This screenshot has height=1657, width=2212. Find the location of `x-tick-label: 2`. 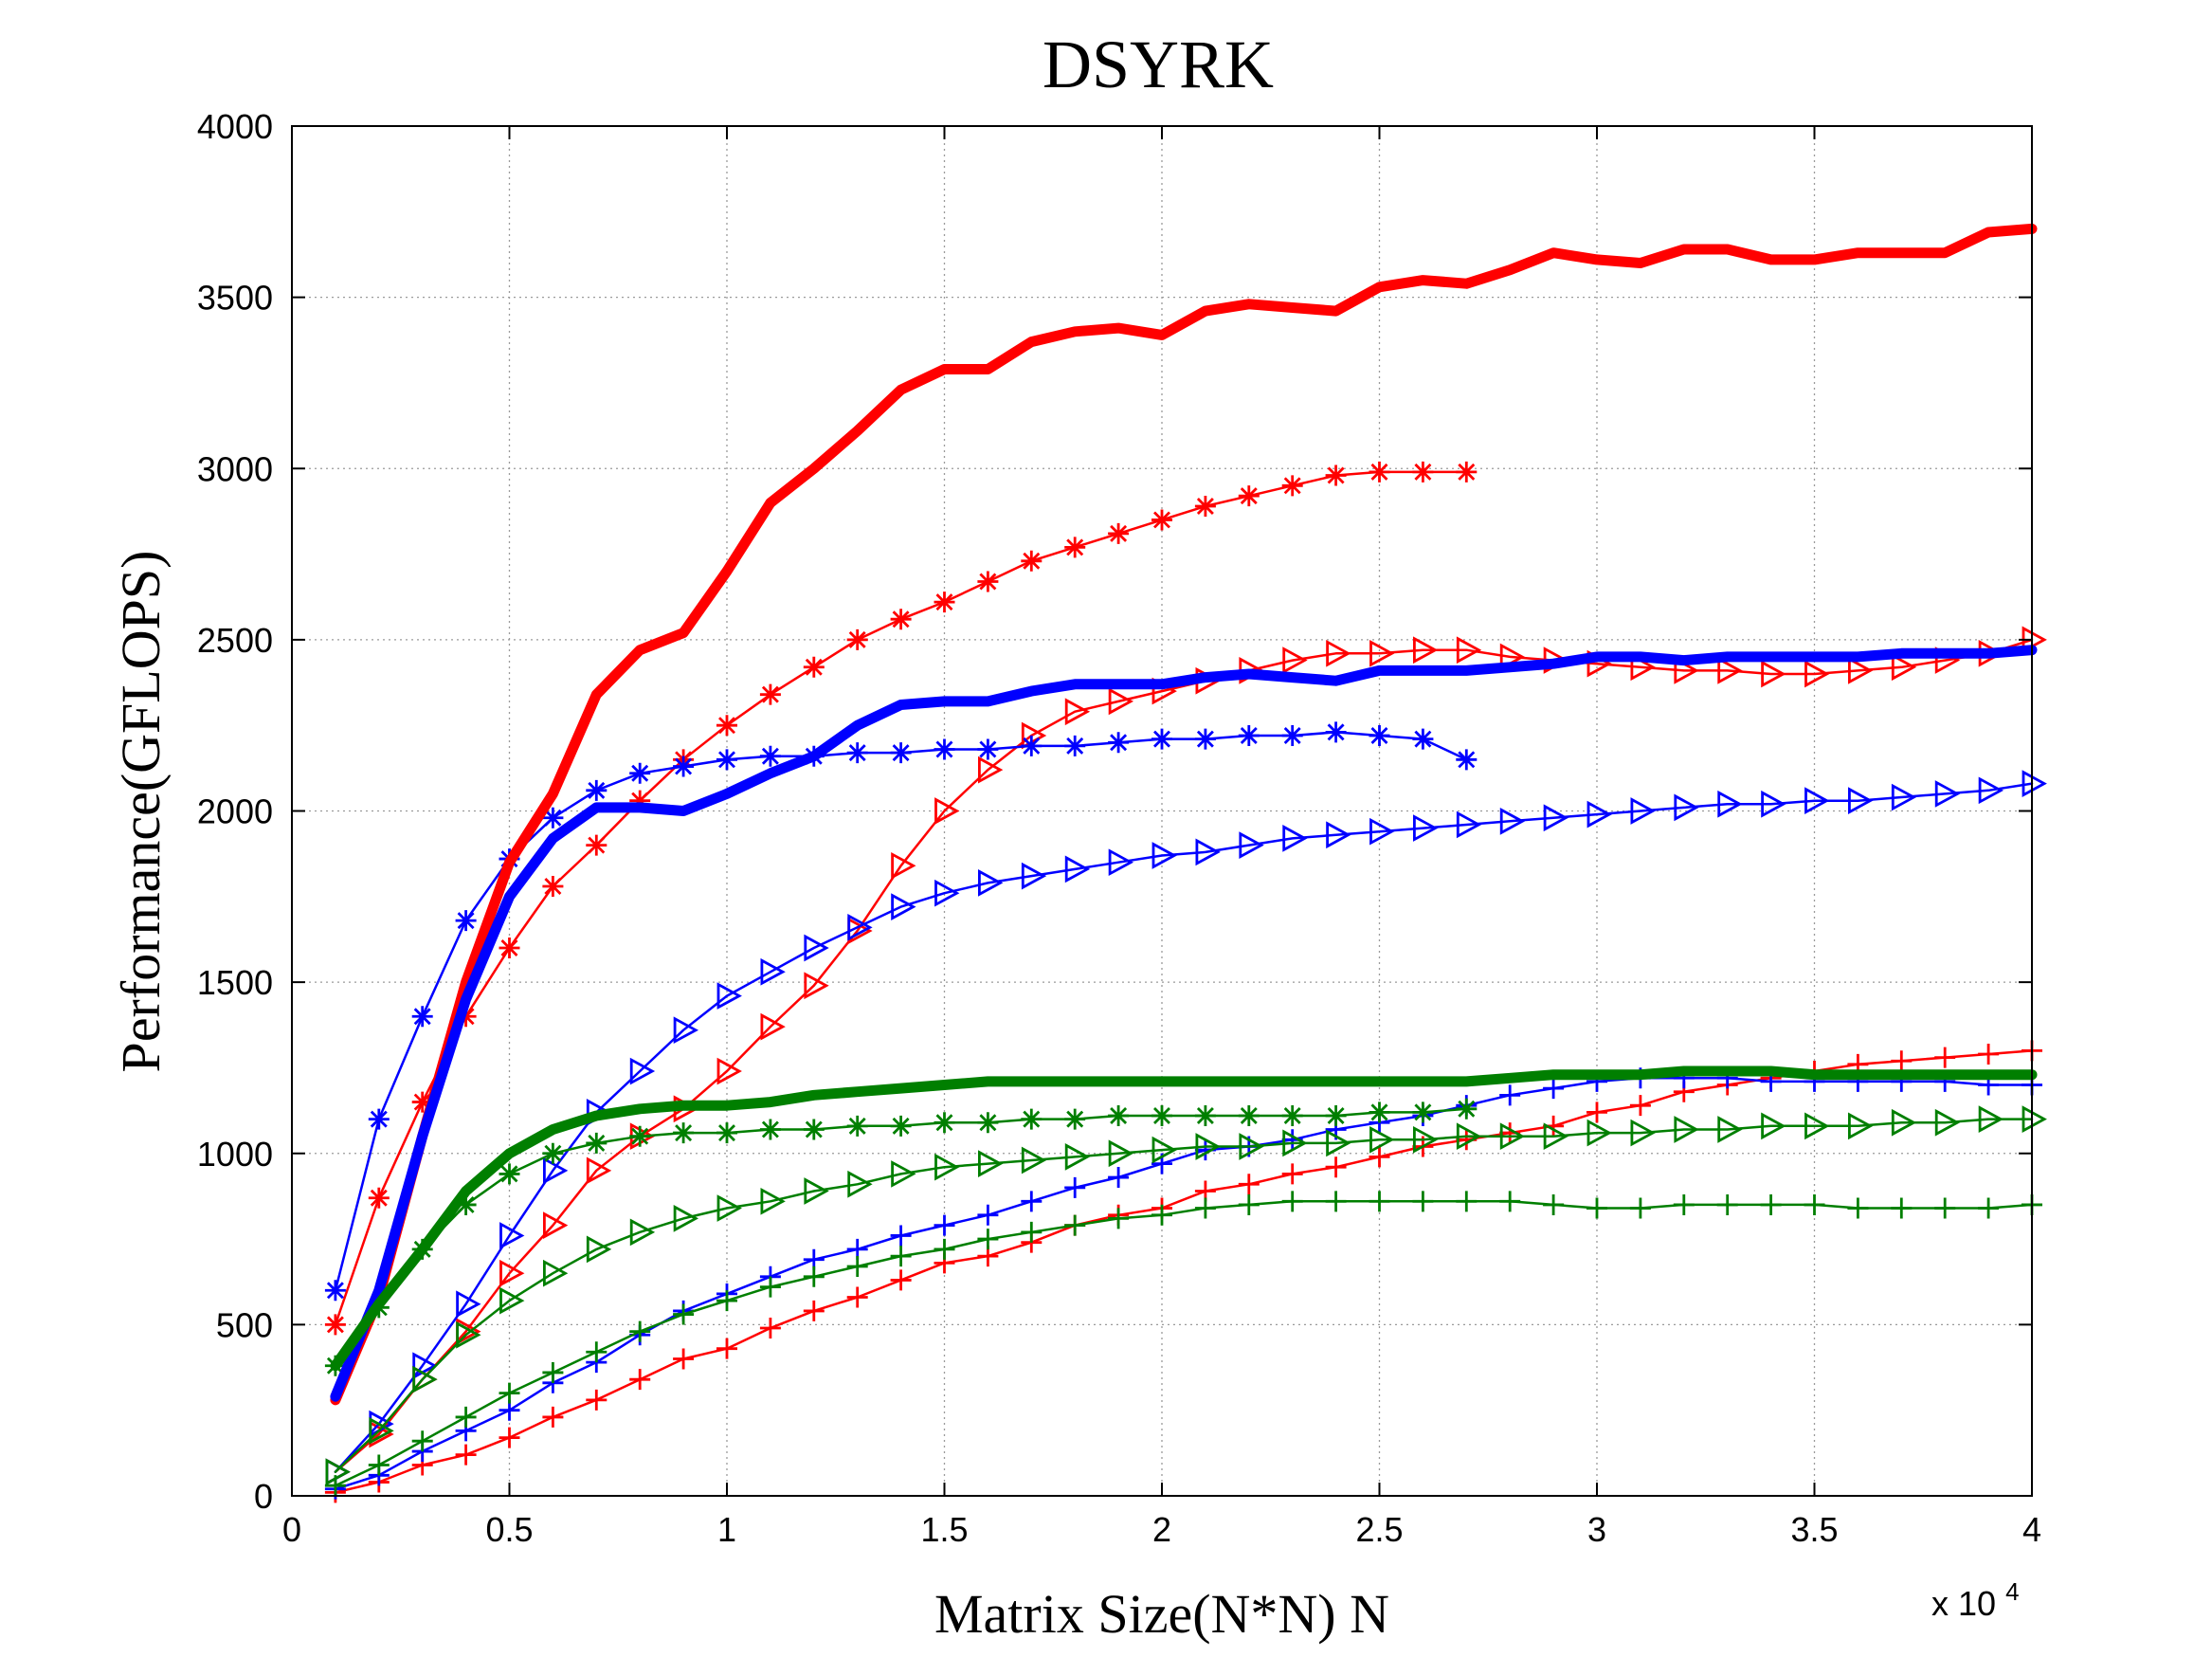

x-tick-label: 2 is located at coordinates (1161, 1529).